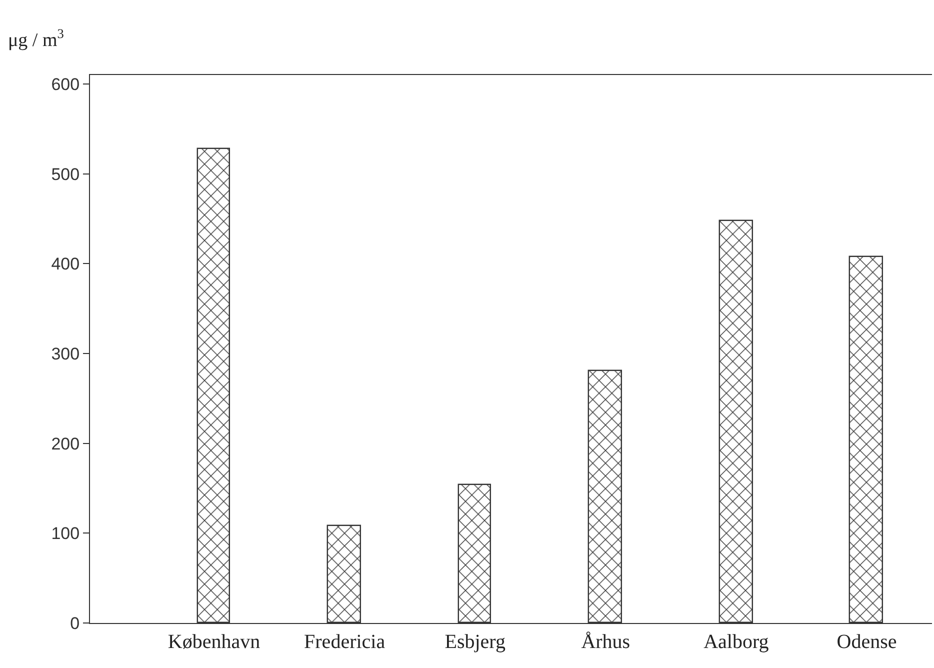 Image resolution: width=934 pixels, height=668 pixels. What do you see at coordinates (65, 354) in the screenshot?
I see `y-tick-label: 300` at bounding box center [65, 354].